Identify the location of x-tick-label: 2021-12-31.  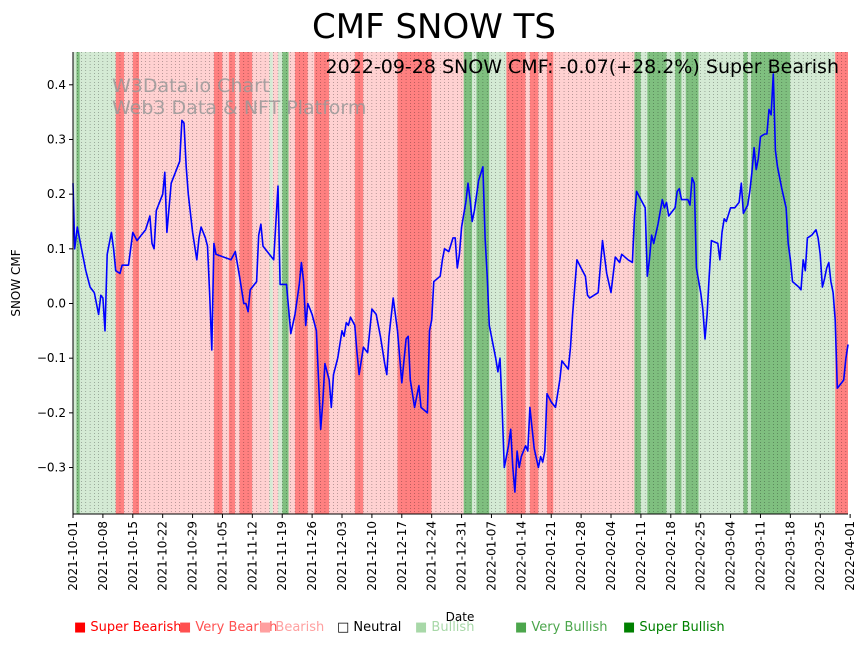
(462, 556).